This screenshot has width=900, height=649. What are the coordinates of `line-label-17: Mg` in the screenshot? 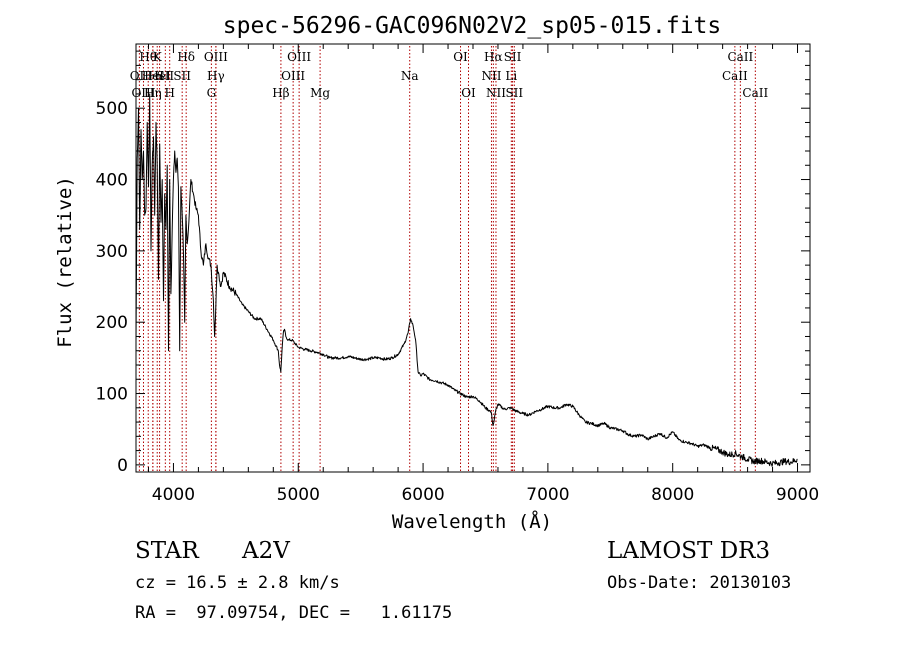 It's located at (320, 93).